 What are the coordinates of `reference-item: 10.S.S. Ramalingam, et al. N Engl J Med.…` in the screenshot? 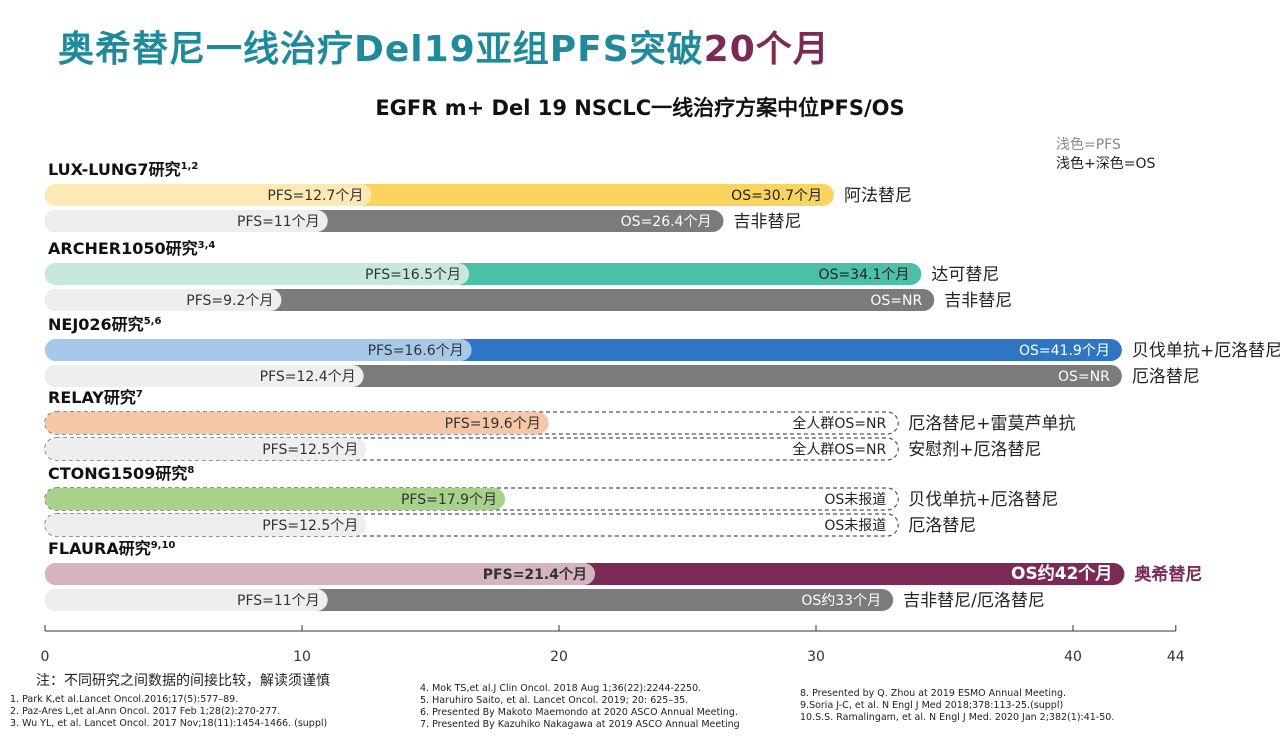 It's located at (957, 717).